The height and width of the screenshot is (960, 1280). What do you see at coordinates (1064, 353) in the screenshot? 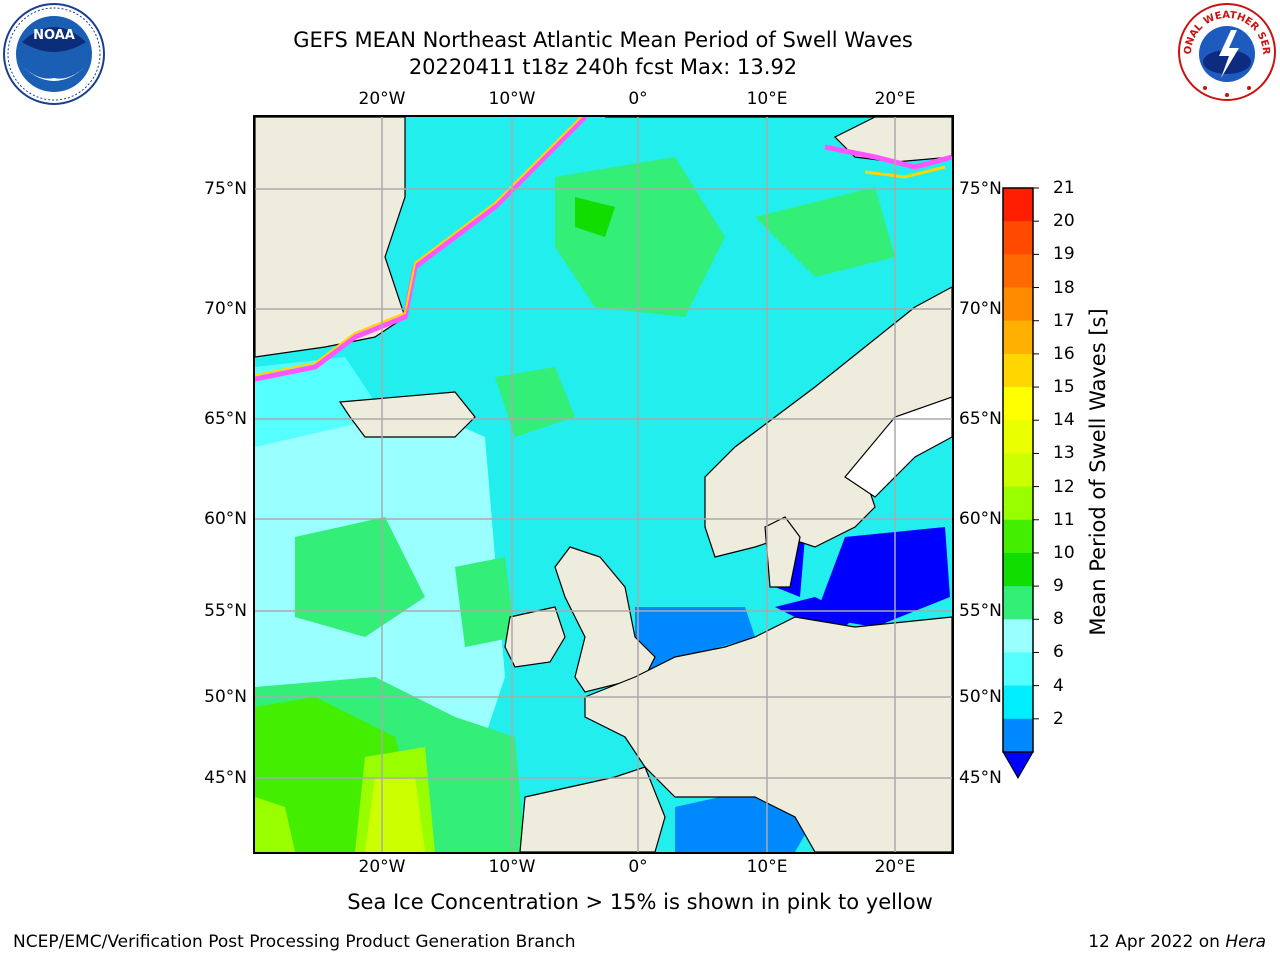
I see `colorbar-tick-label: 16` at bounding box center [1064, 353].